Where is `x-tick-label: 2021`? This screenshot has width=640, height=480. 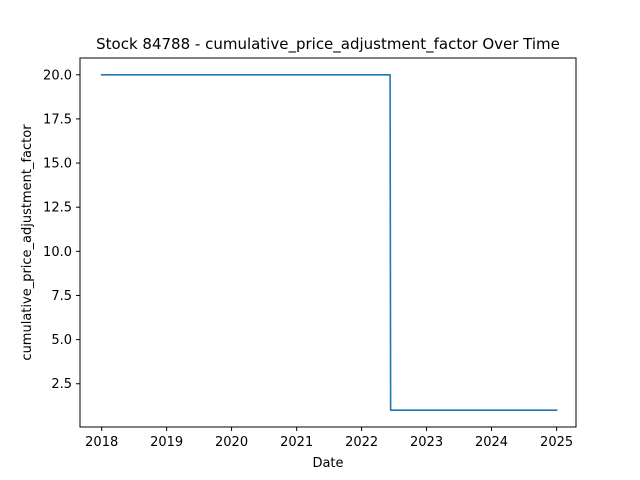 x-tick-label: 2021 is located at coordinates (296, 442).